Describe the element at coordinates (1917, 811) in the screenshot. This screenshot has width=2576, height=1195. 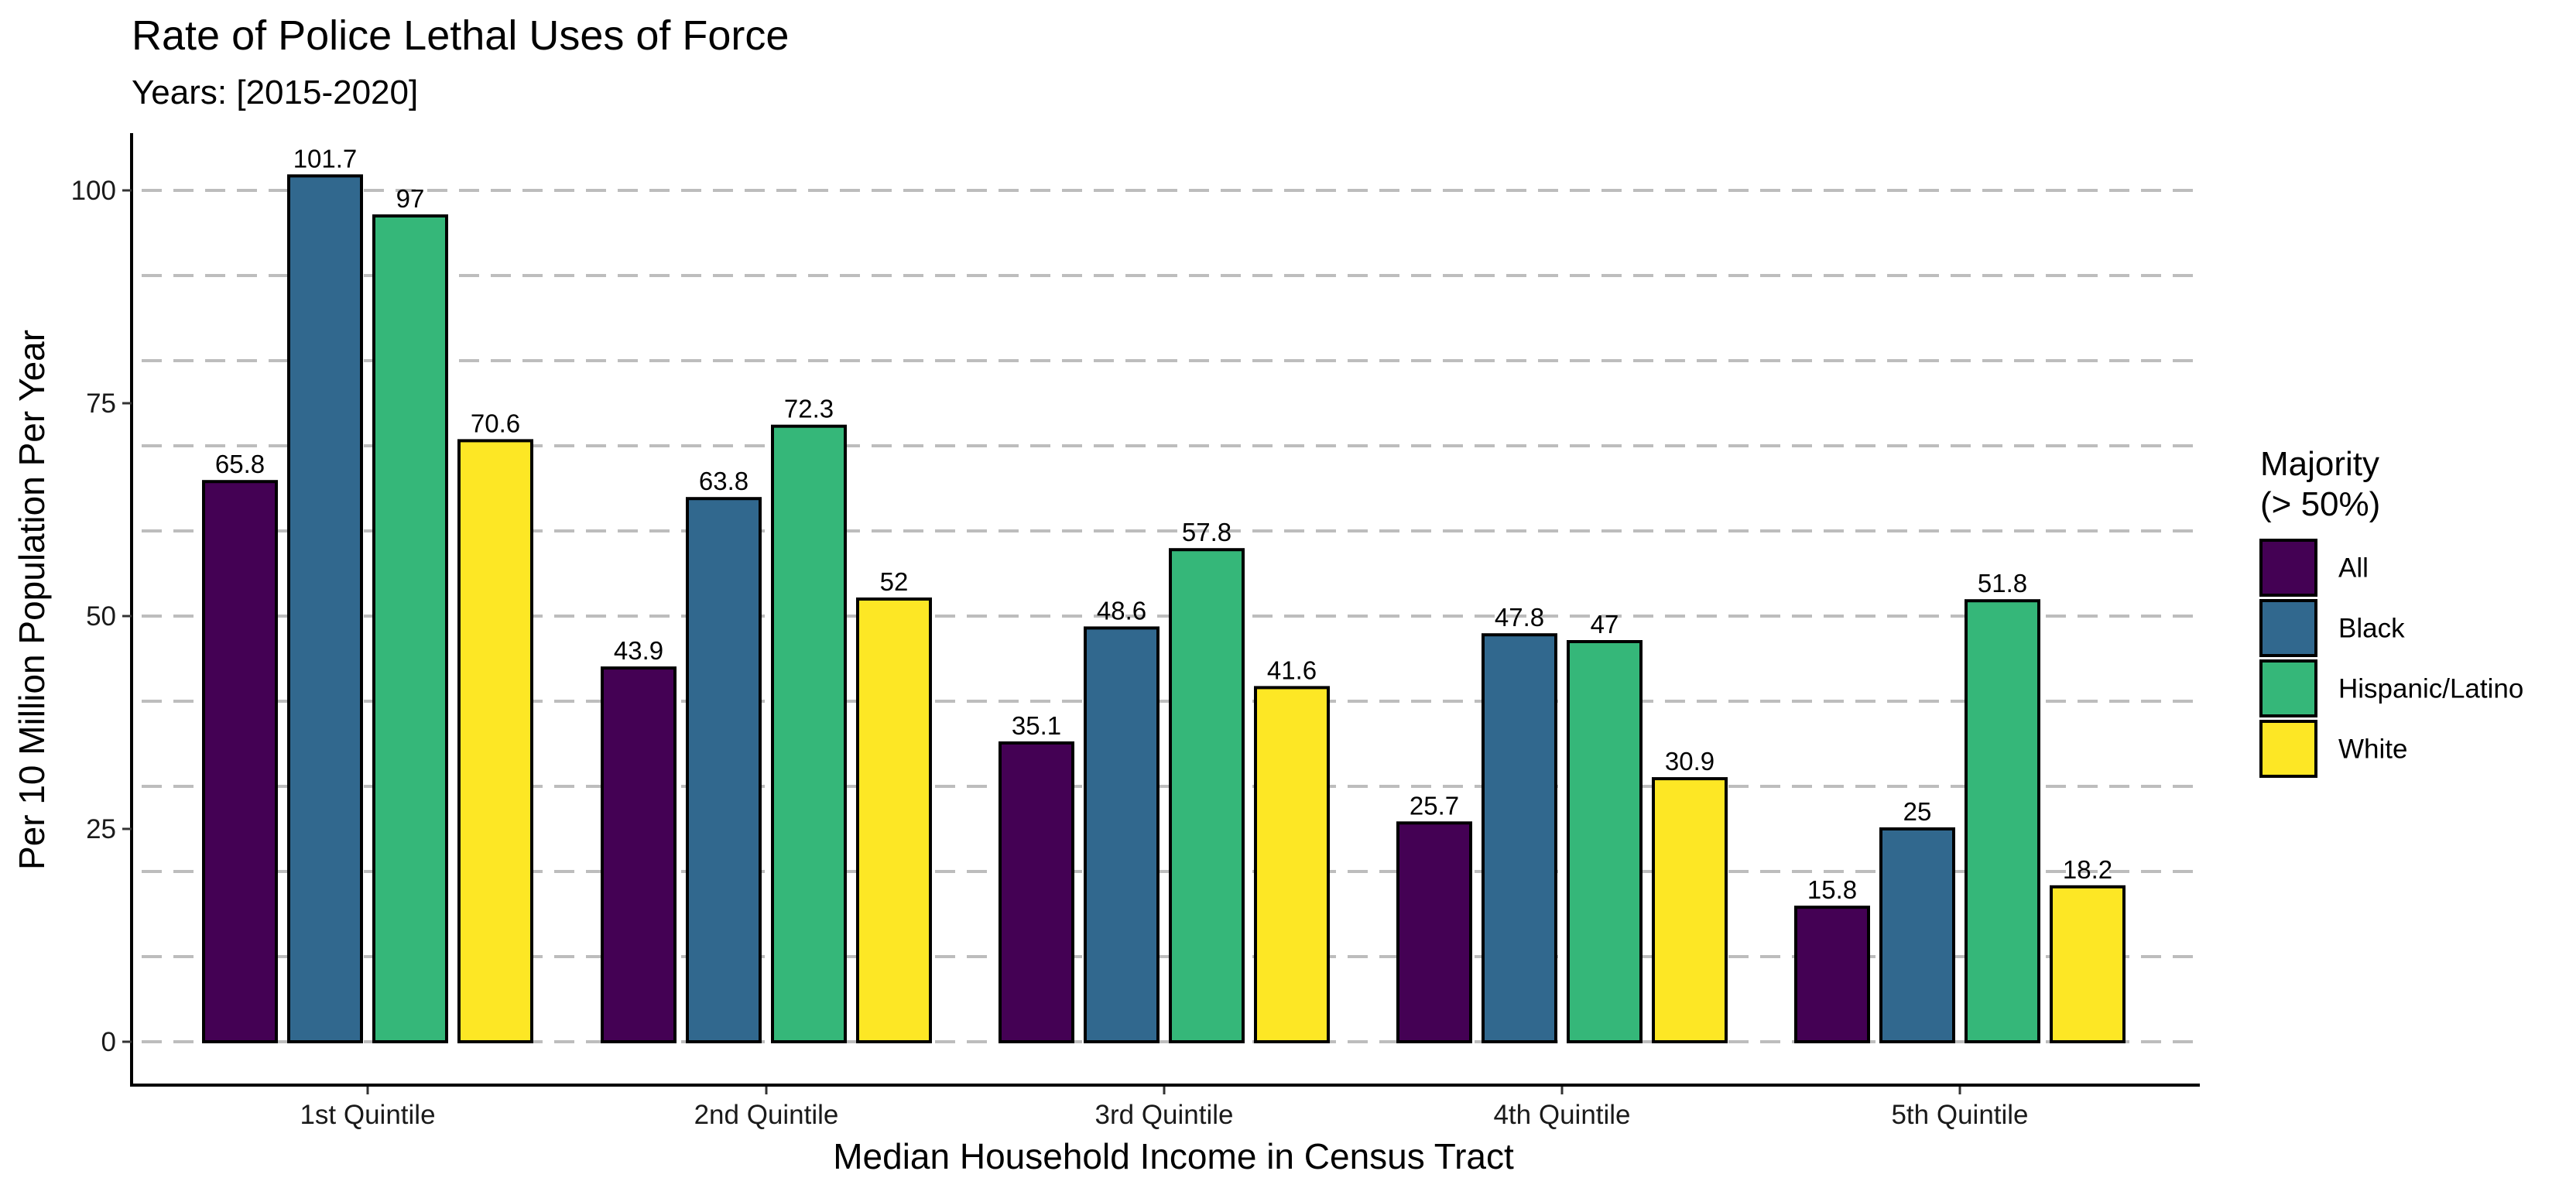
I see `bar-value-label: 25` at that location.